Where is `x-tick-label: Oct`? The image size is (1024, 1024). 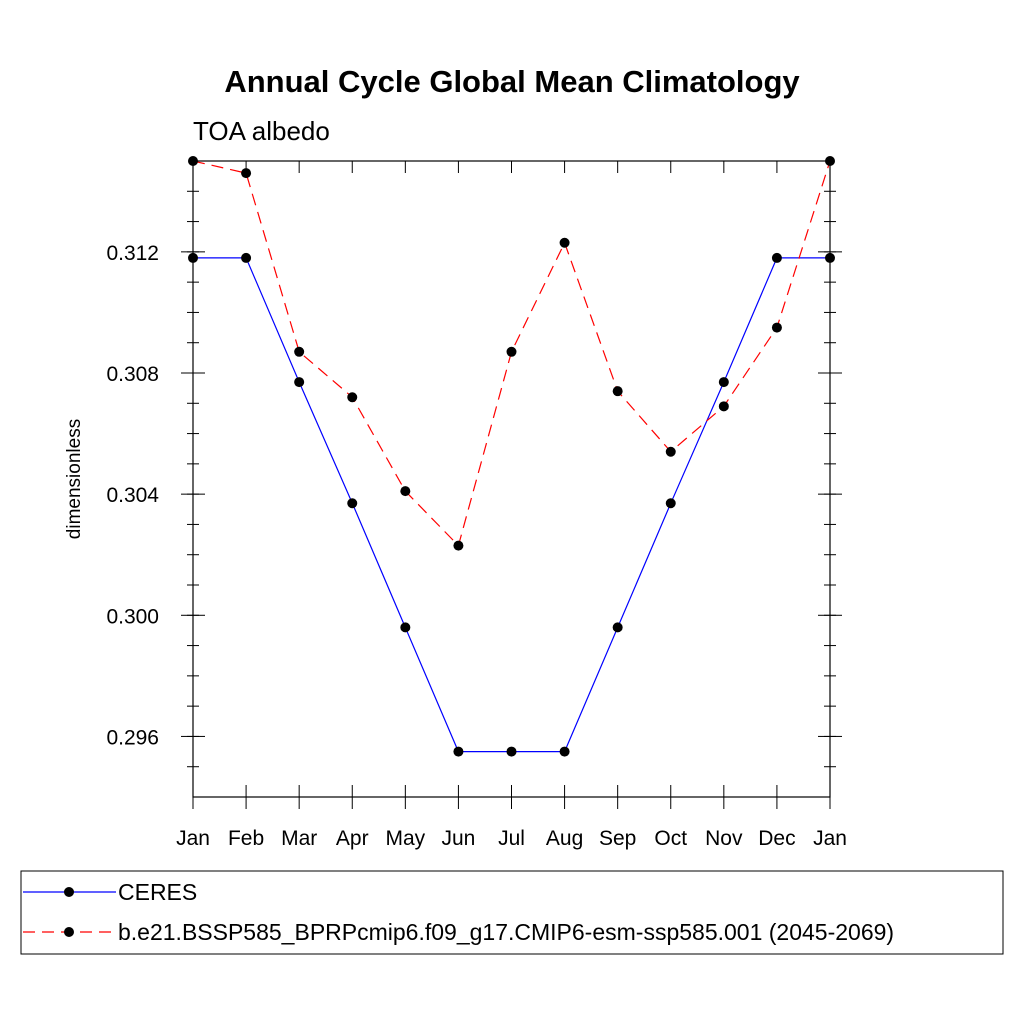
x-tick-label: Oct is located at coordinates (670, 838).